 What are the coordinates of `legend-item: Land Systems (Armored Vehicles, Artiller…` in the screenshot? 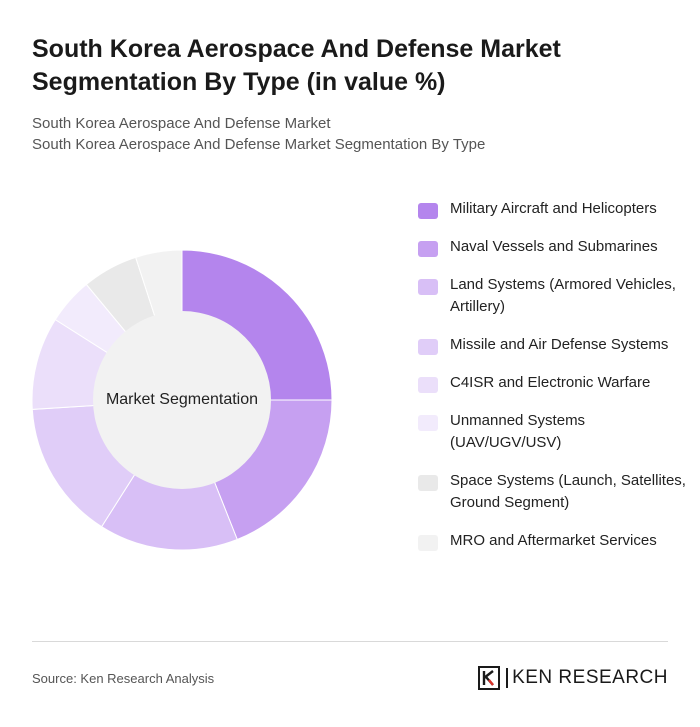 It's located at (553, 296).